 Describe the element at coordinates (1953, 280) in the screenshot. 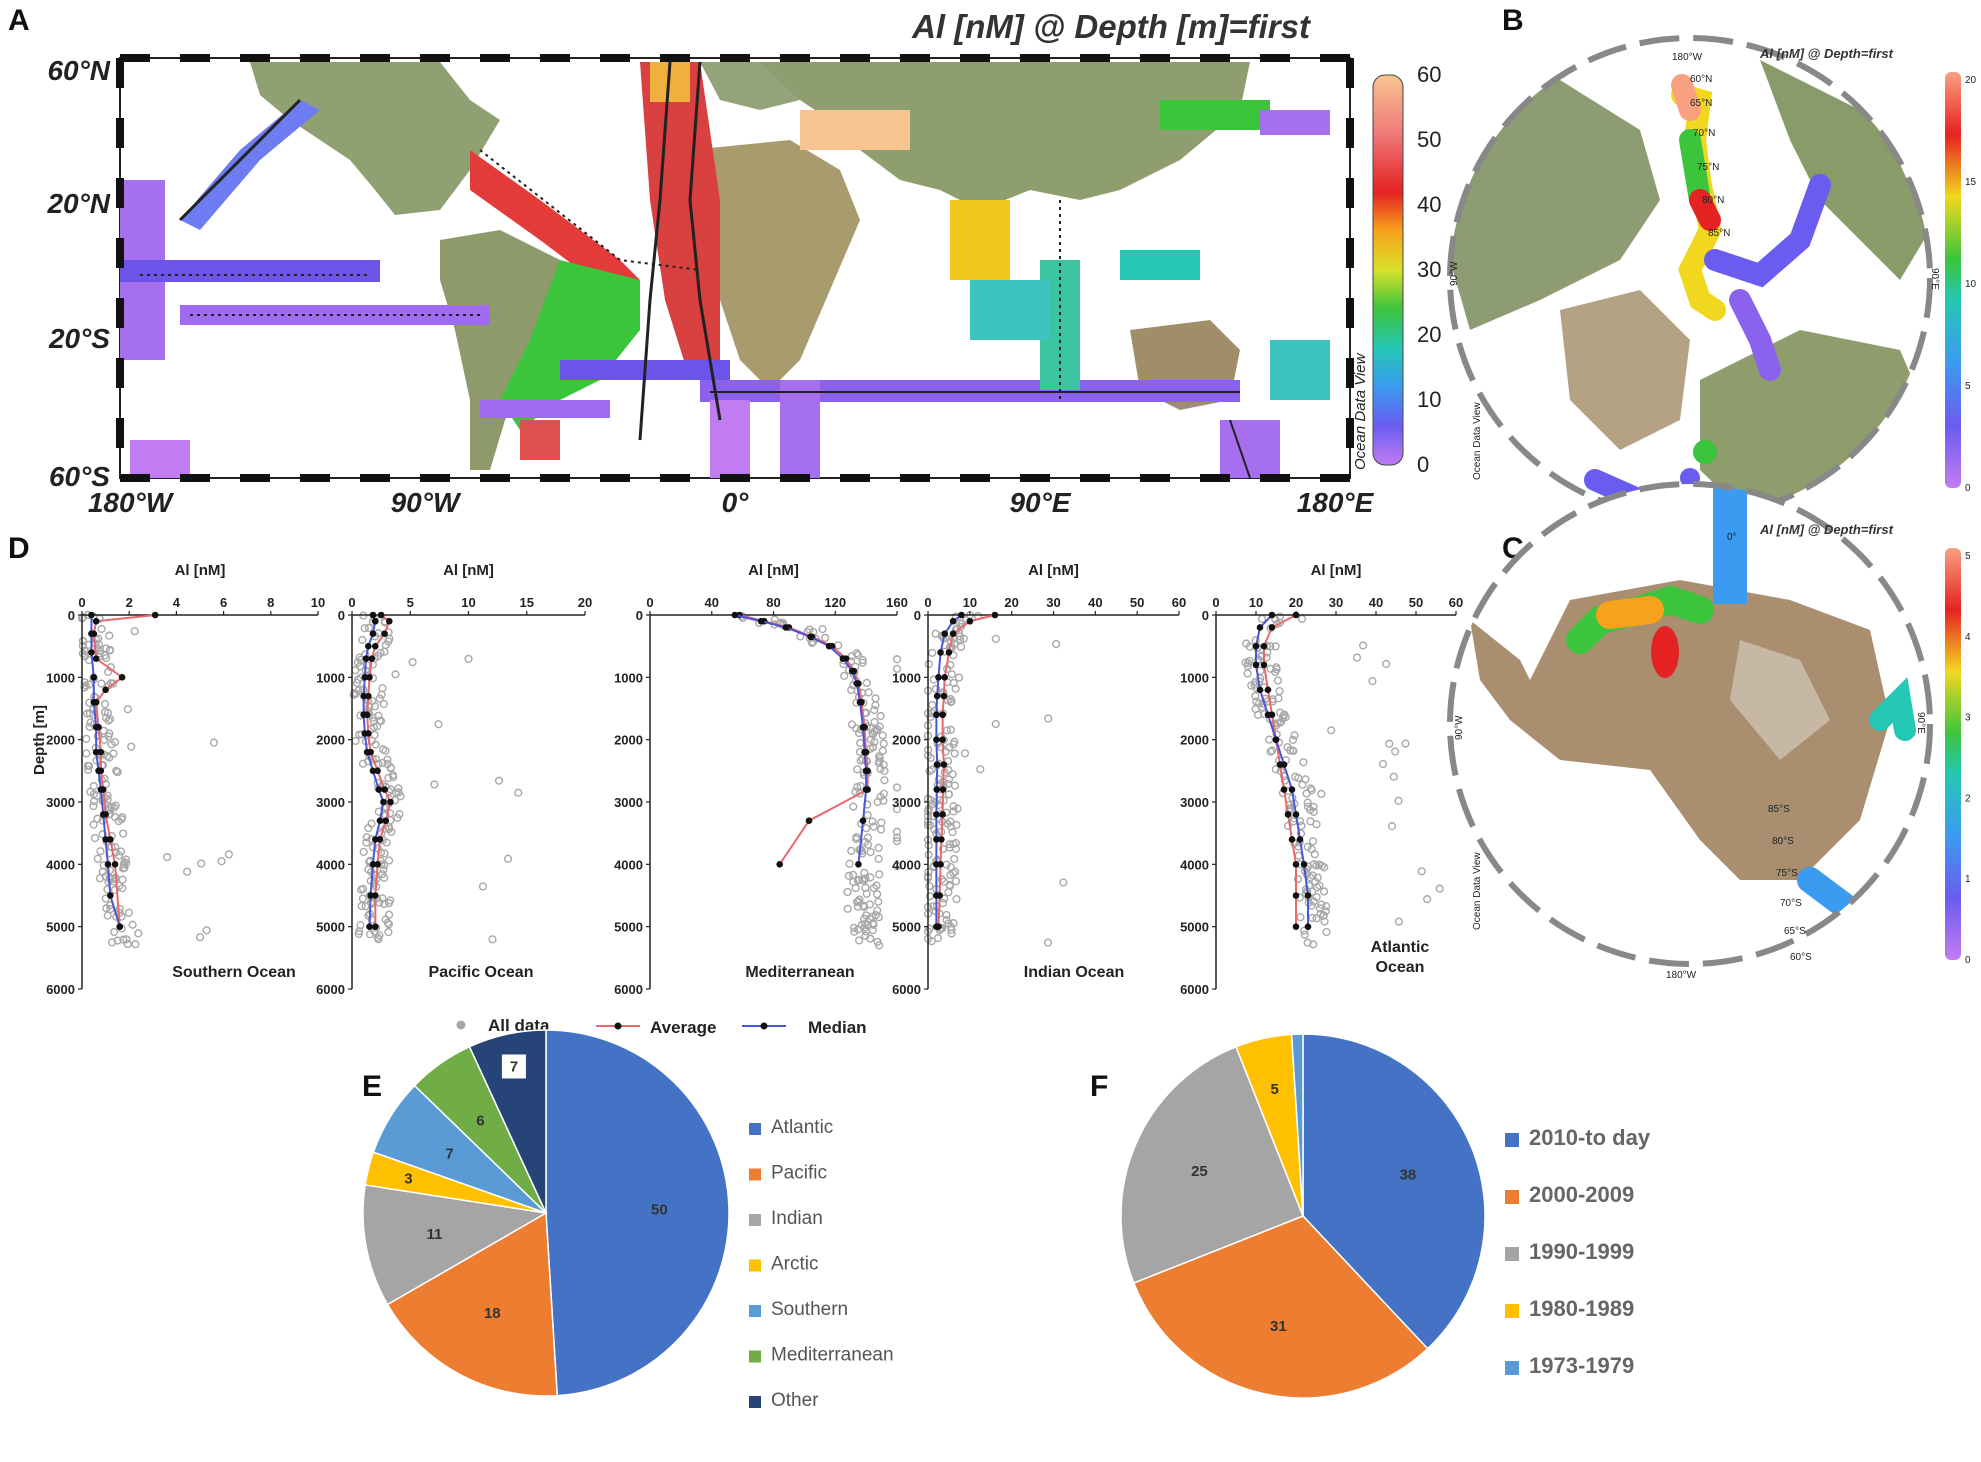

I see `map-b-colorbar` at that location.